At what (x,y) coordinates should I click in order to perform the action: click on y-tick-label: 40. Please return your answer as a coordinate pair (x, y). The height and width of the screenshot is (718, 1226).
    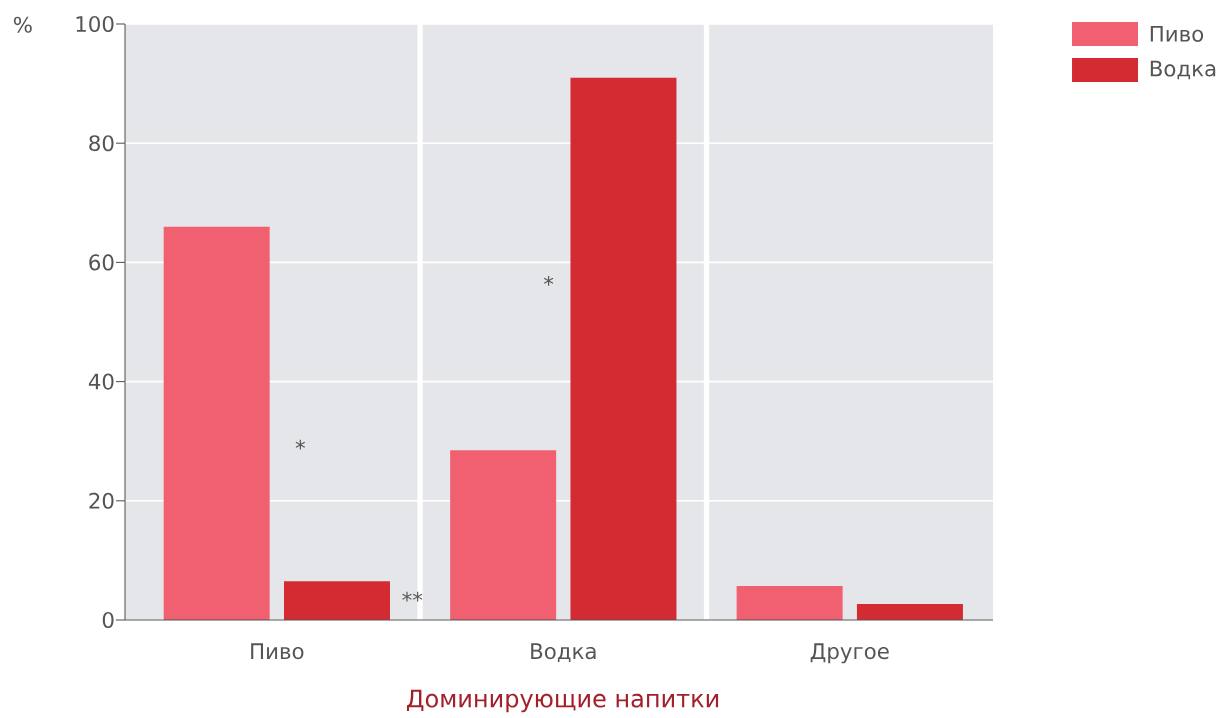
    Looking at the image, I should click on (101, 381).